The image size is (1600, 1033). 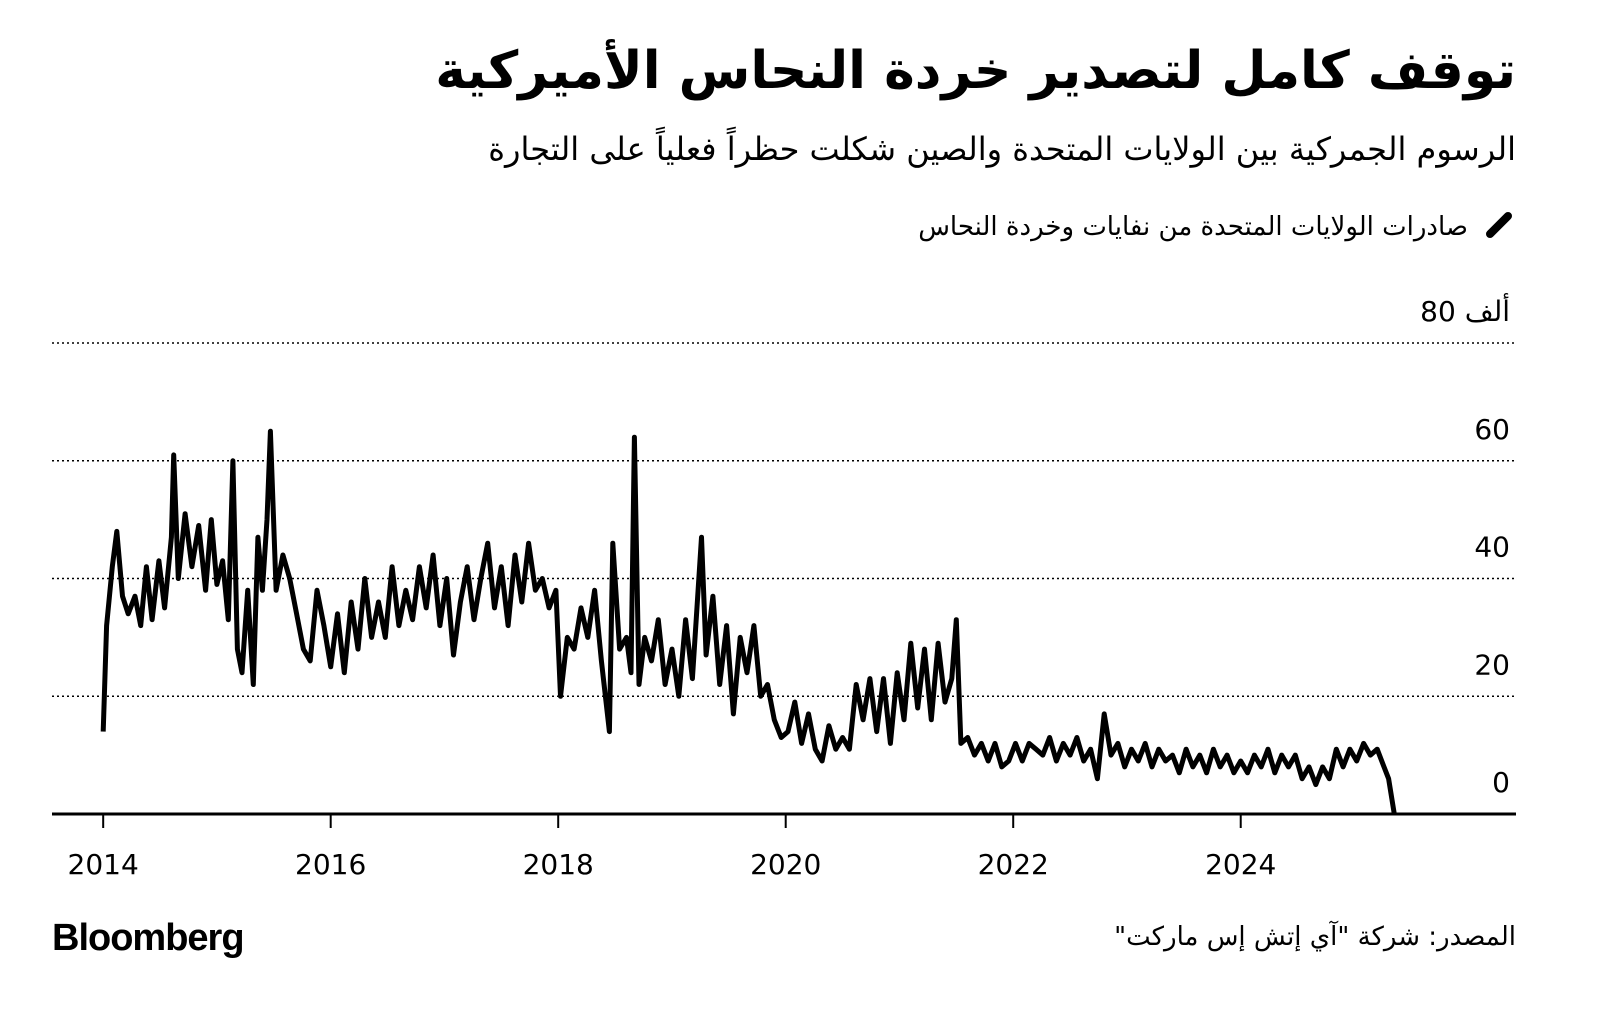 I want to click on x-tick-label: 2024, so click(x=1240, y=864).